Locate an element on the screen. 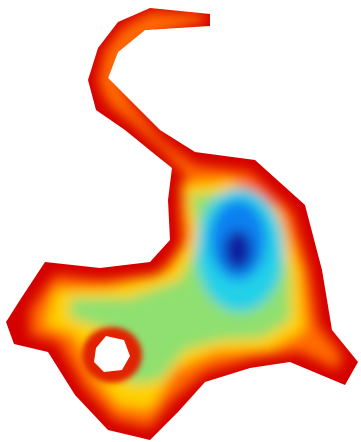  depth-deepest is located at coordinates (238, 250).